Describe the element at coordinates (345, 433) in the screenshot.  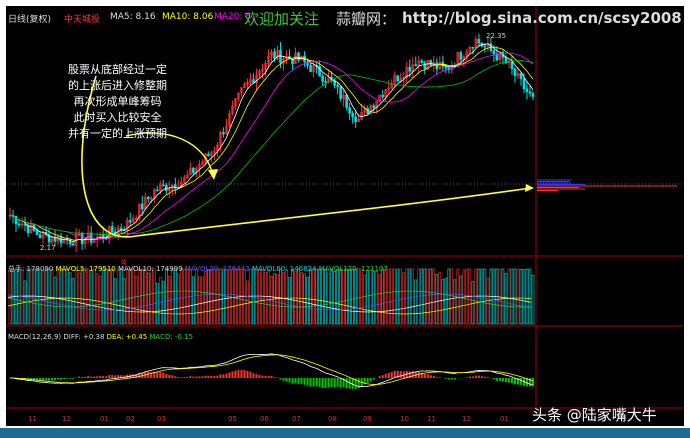
I see `bottom-strip` at that location.